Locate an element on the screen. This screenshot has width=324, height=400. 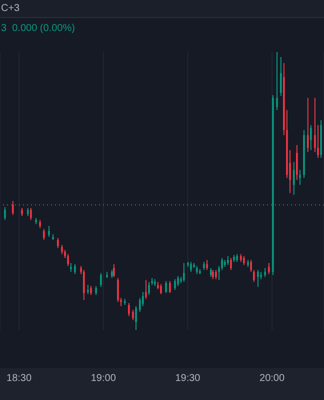
text: C+3 is located at coordinates (10, 8).